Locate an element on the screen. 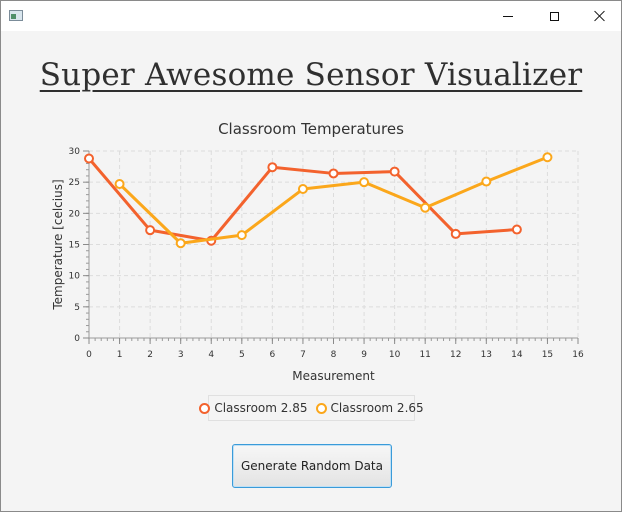 This screenshot has height=512, width=622. y-tick-label: 5 is located at coordinates (77, 308).